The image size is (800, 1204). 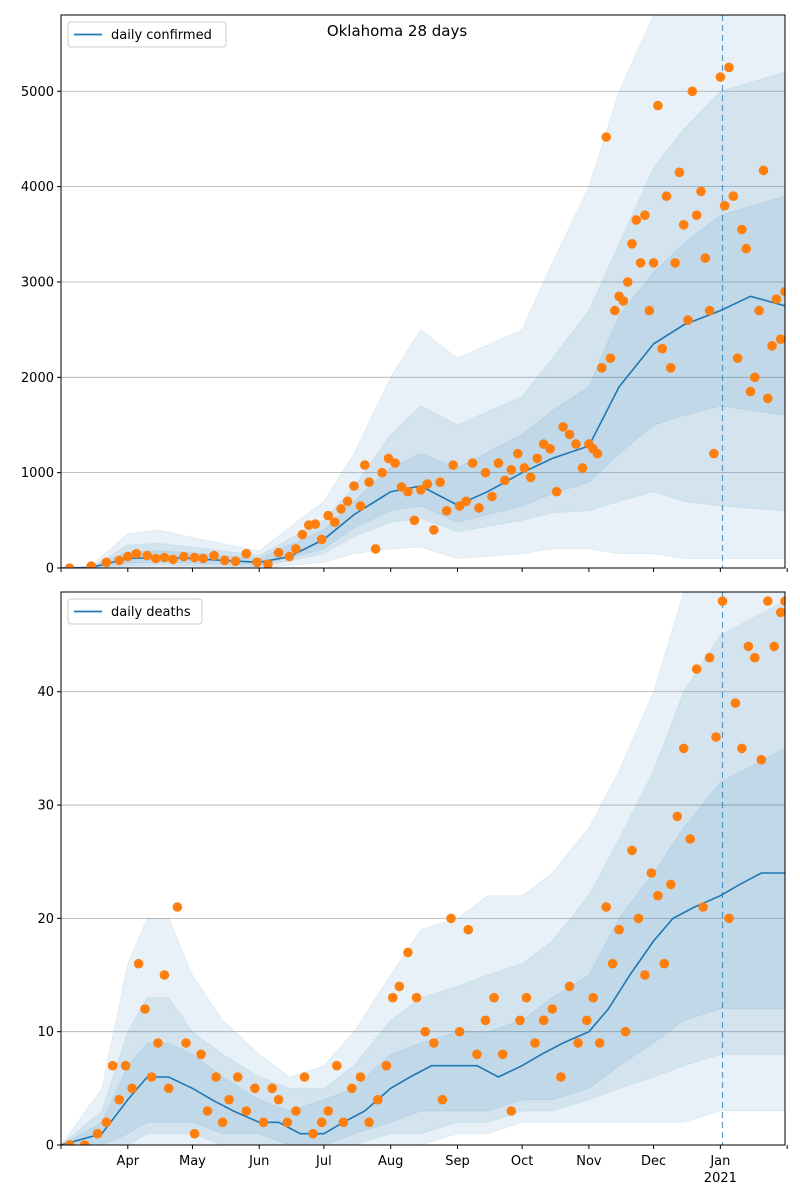 I want to click on y-tick-label: 4000, so click(x=37, y=187).